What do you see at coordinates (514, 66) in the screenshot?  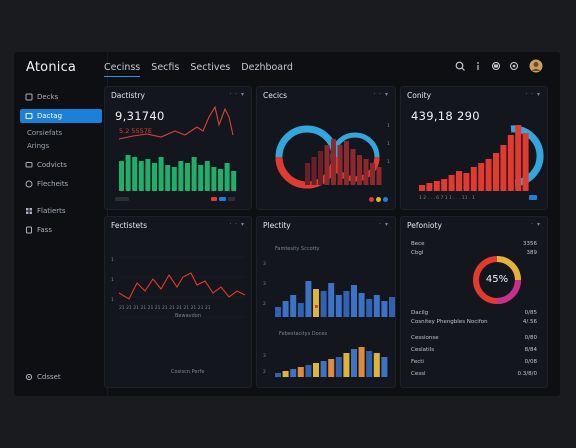 I see `gear-icon` at bounding box center [514, 66].